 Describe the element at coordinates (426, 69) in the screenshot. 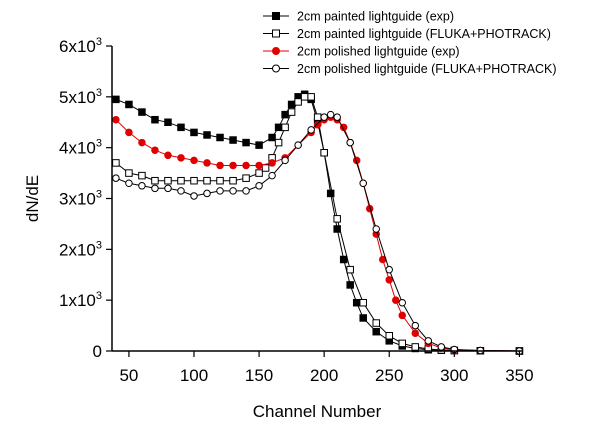

I see `legend-label: 2cm polished lightguide (FLUKA+PHOTRACK)` at that location.